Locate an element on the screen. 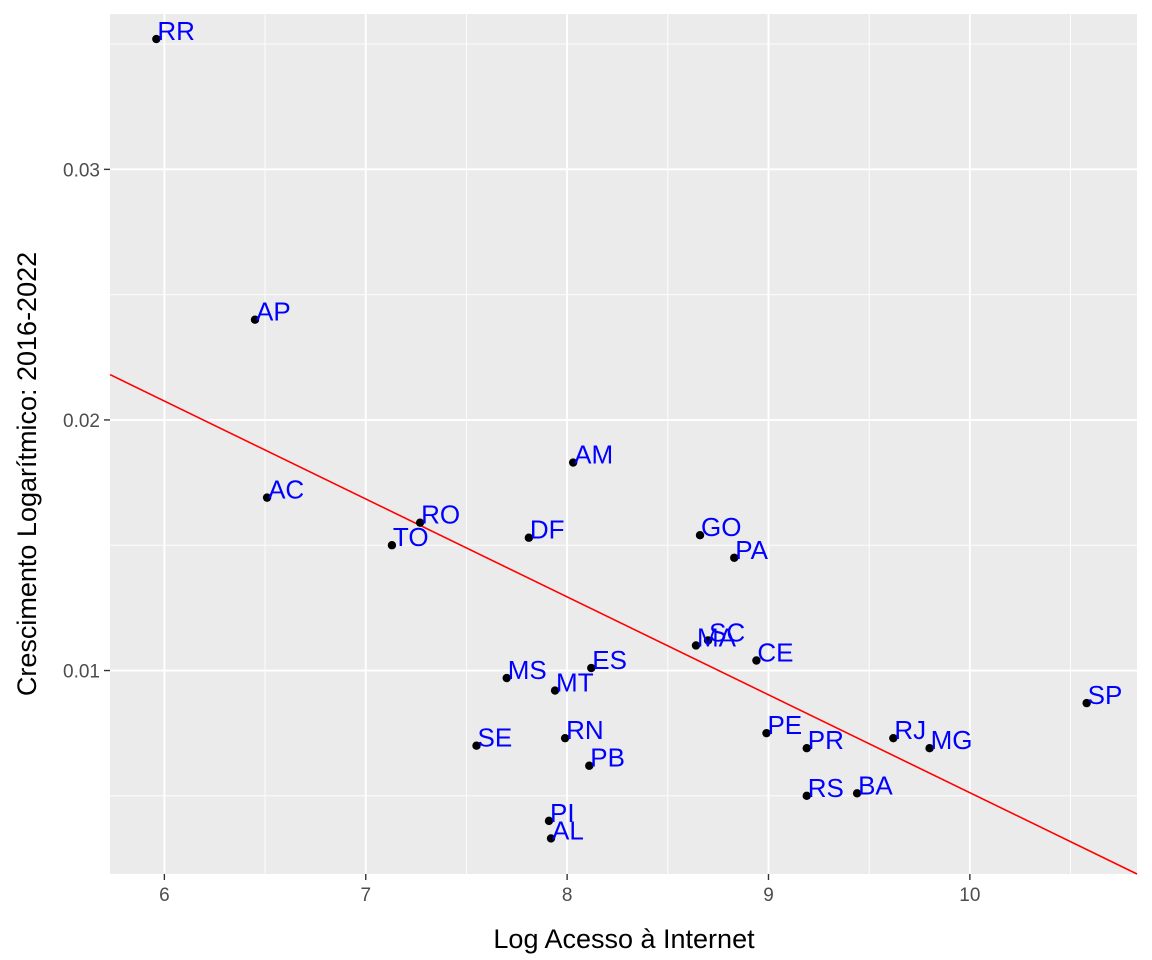 The height and width of the screenshot is (960, 1152). data-point-to is located at coordinates (392, 545).